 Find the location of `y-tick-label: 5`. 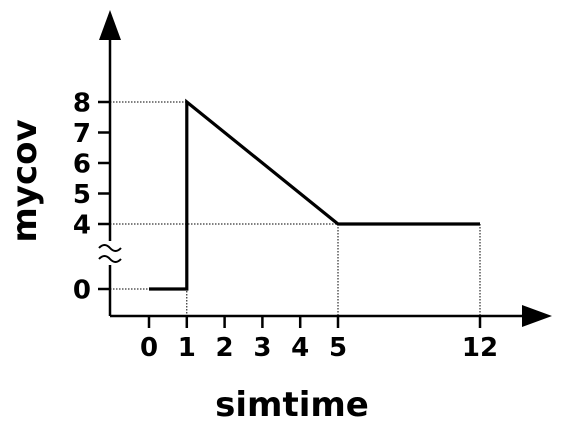

y-tick-label: 5 is located at coordinates (82, 195).